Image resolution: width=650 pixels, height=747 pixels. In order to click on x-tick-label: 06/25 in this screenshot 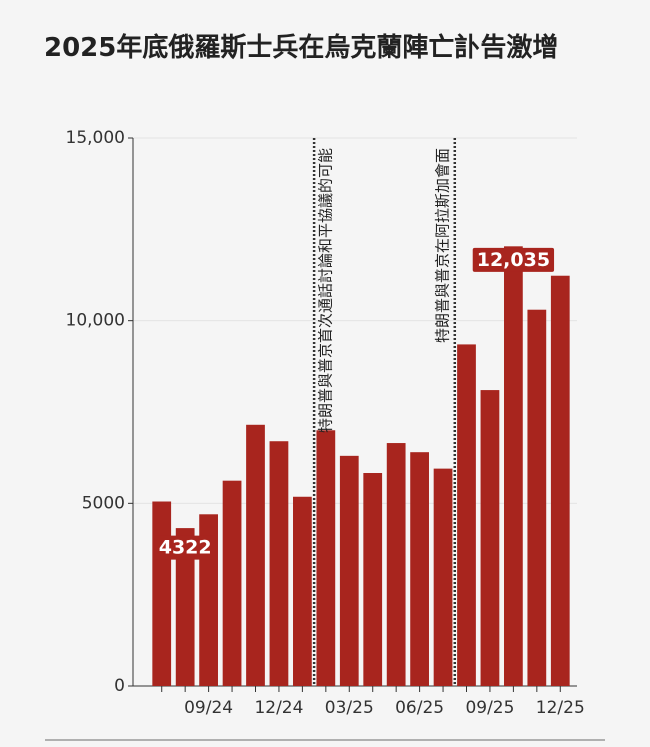, I will do `click(419, 708)`.